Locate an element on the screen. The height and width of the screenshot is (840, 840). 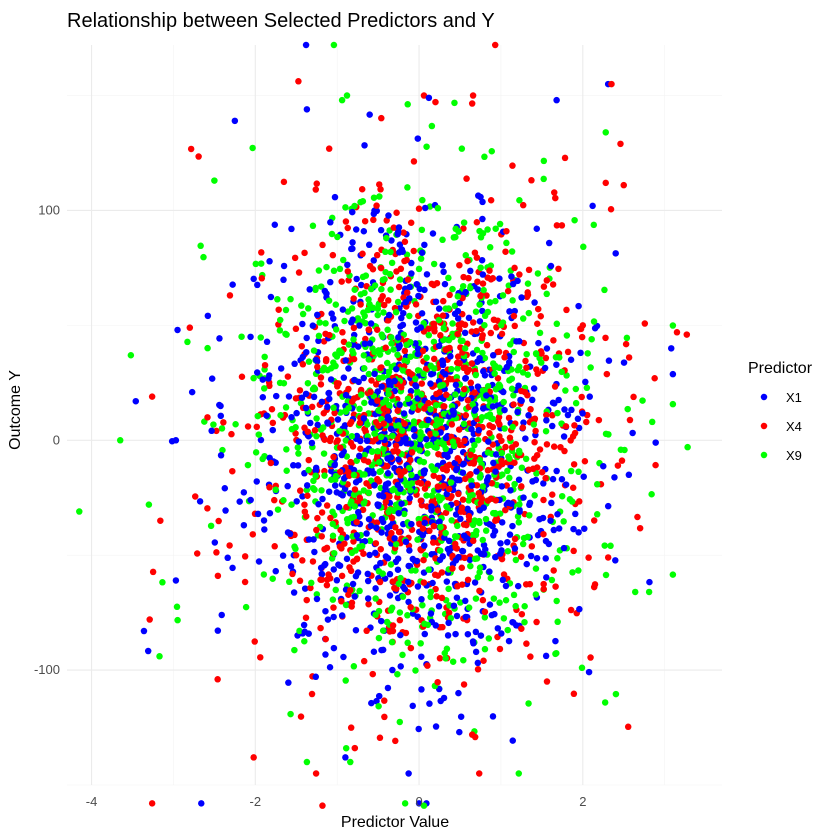
y-axis-ticks: -100 0 100 is located at coordinates (47, 439).